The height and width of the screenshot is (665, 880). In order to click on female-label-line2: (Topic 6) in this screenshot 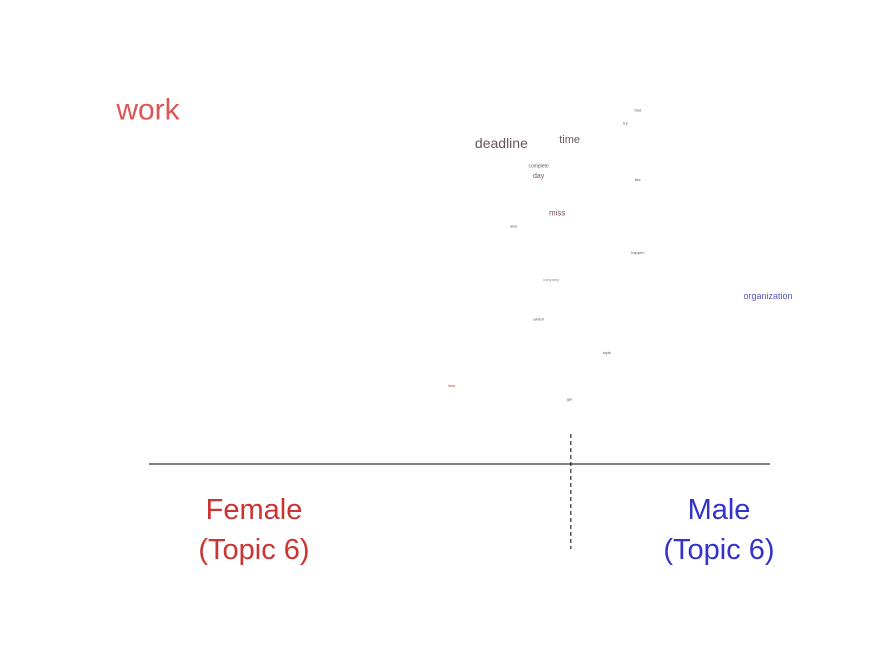, I will do `click(253, 550)`.